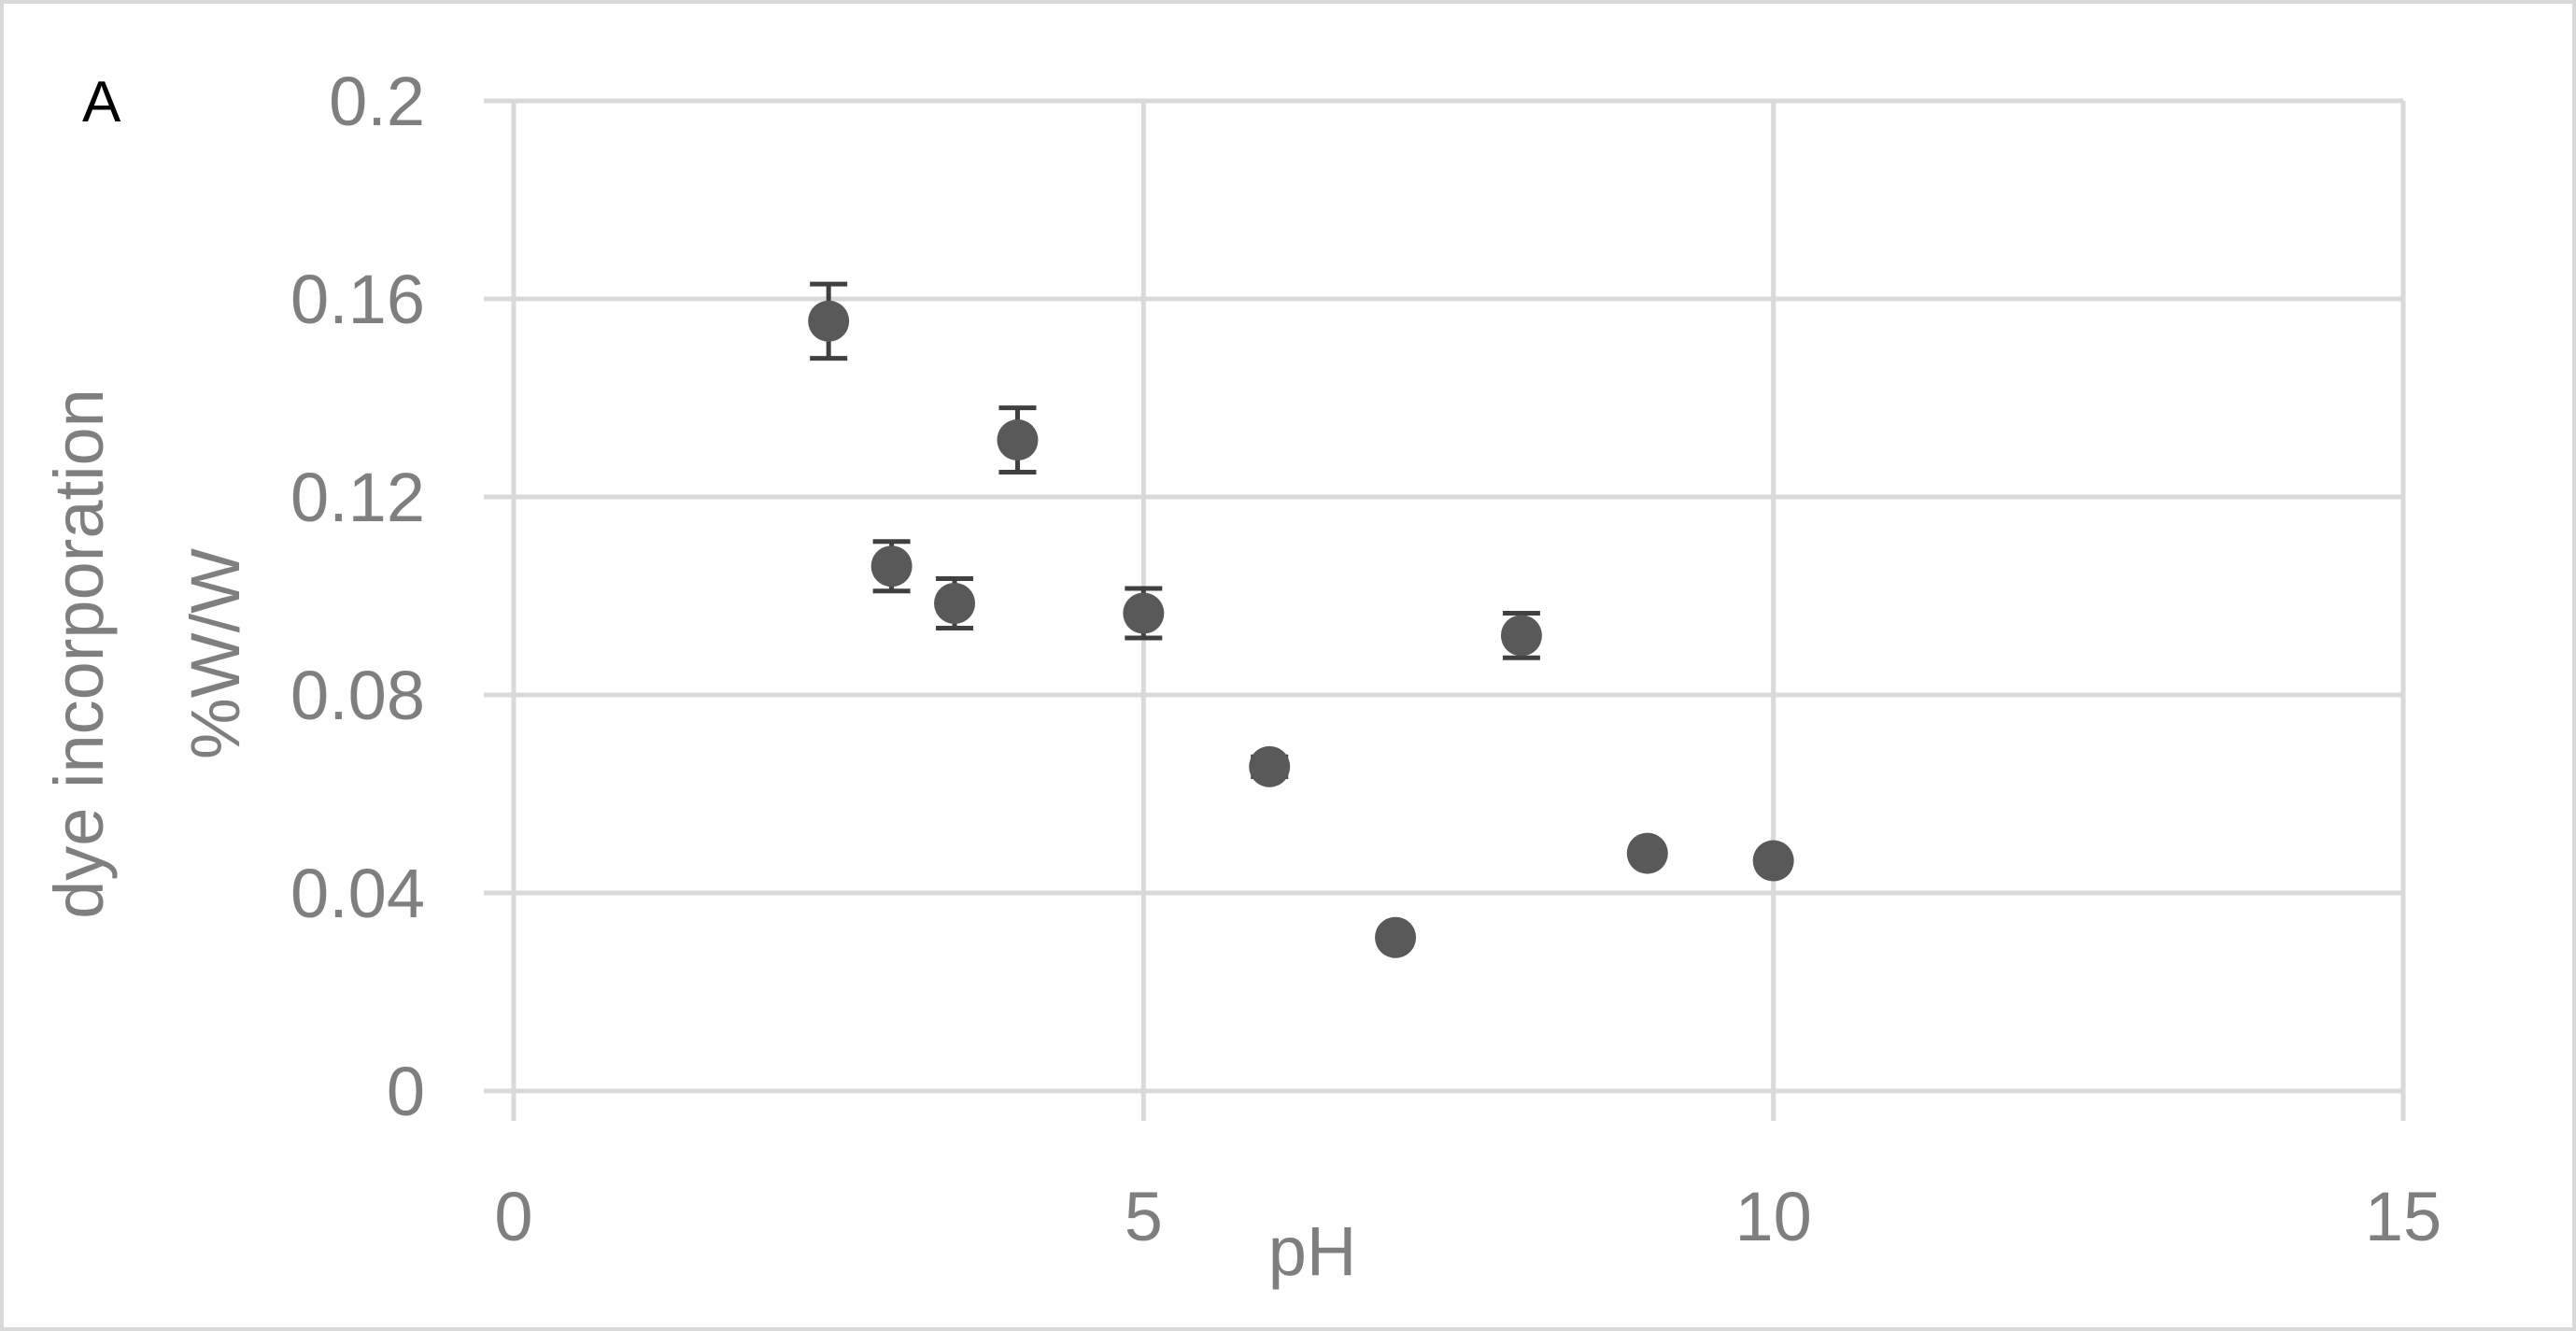 This screenshot has width=2576, height=1331. I want to click on x-tick-label: 5, so click(1144, 1216).